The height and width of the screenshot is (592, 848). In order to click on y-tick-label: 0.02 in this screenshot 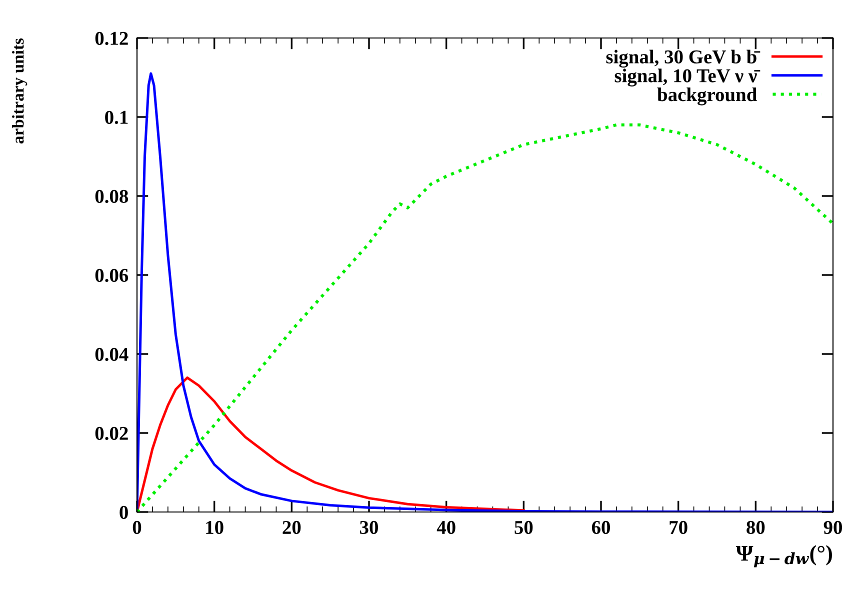, I will do `click(111, 433)`.